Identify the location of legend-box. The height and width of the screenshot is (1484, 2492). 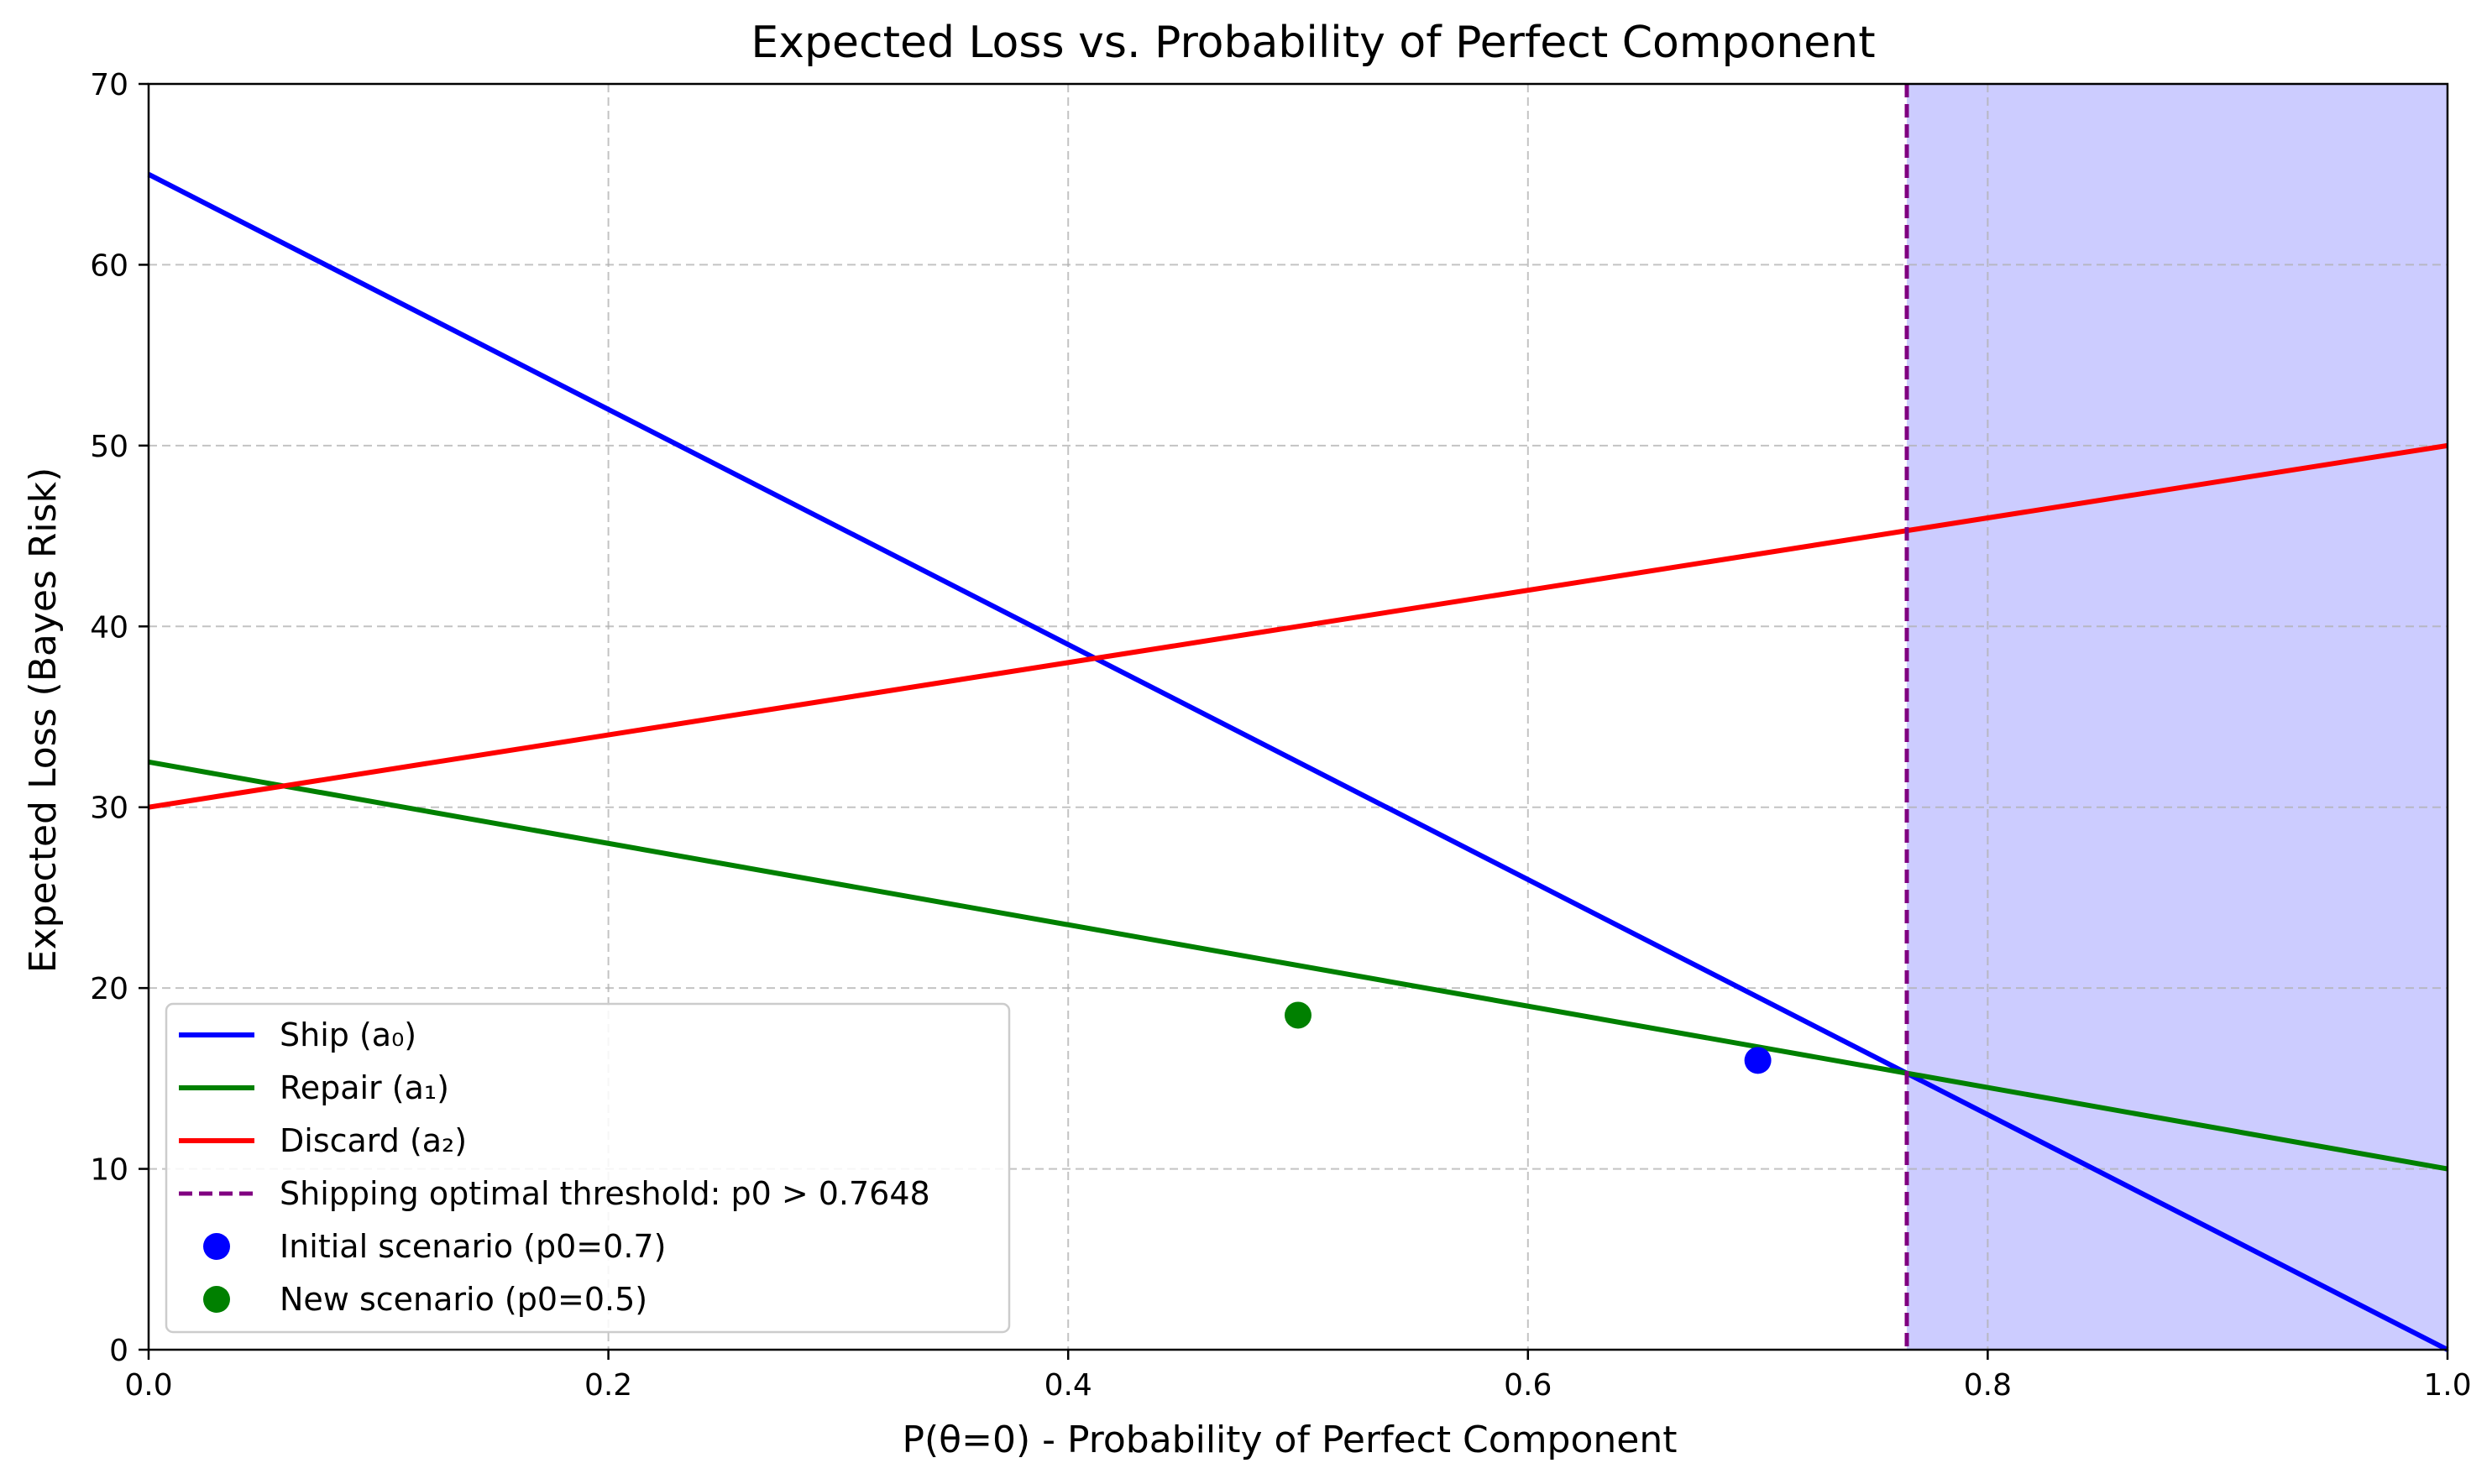
(588, 1168).